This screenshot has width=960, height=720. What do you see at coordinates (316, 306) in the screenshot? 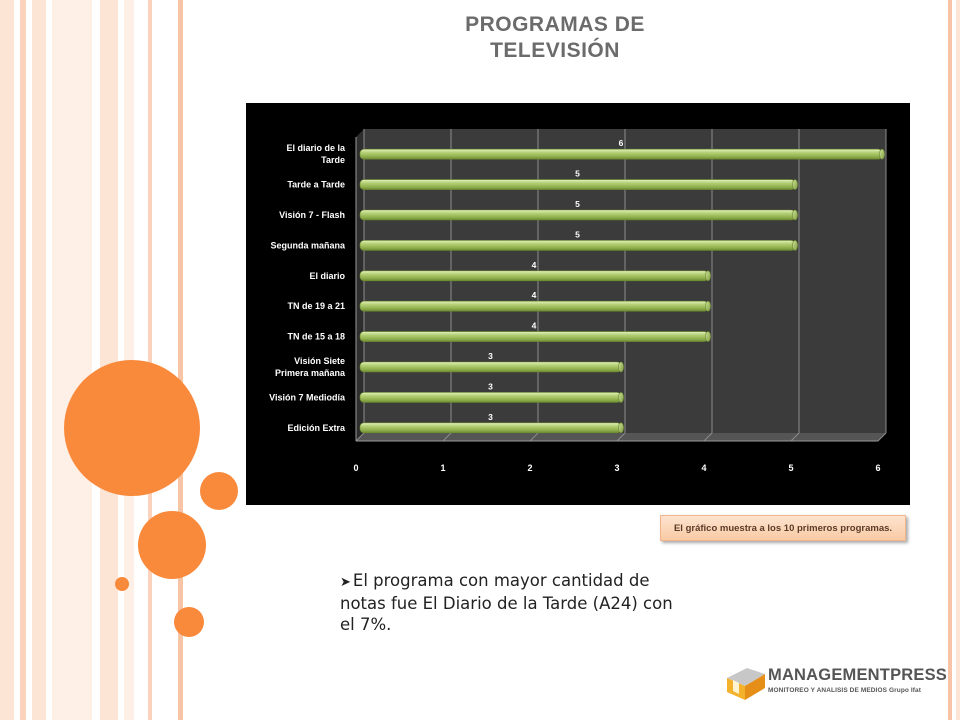
I see `category-label: TN de 19 a 21` at bounding box center [316, 306].